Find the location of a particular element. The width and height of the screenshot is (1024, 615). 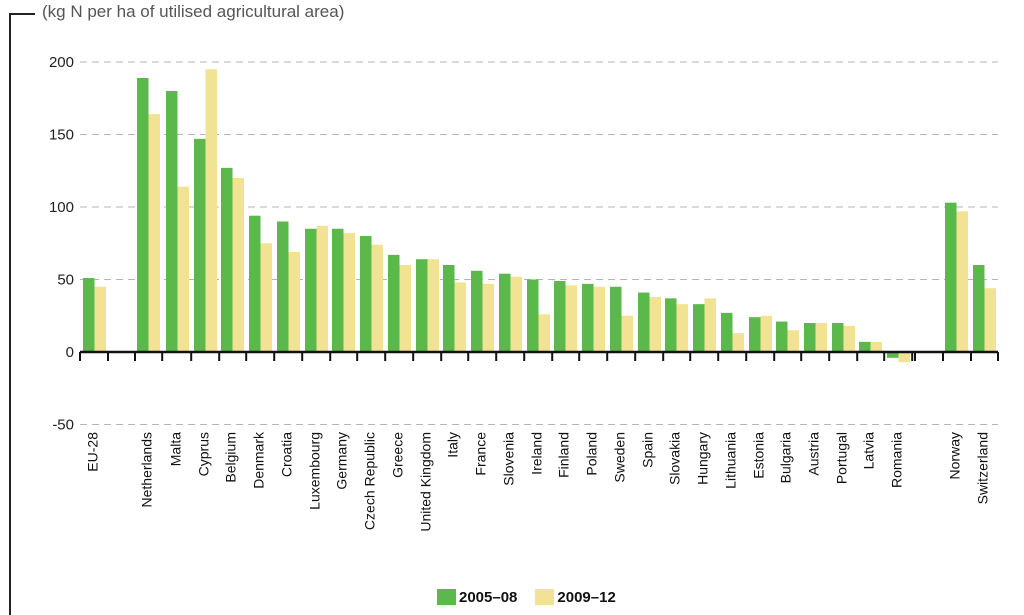

bar-2005-08-norway is located at coordinates (951, 277).